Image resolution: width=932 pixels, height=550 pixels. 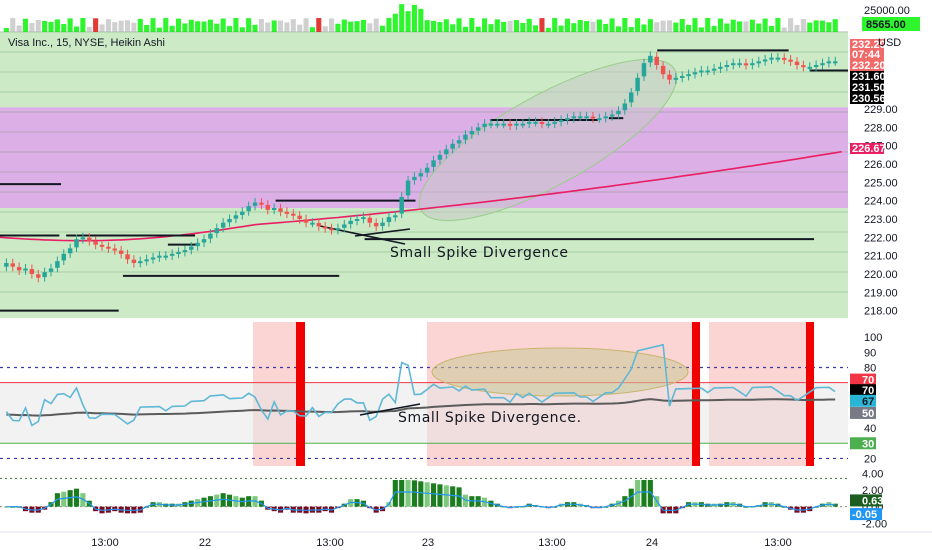 I want to click on price-tick-label: 219.00, so click(x=881, y=293).